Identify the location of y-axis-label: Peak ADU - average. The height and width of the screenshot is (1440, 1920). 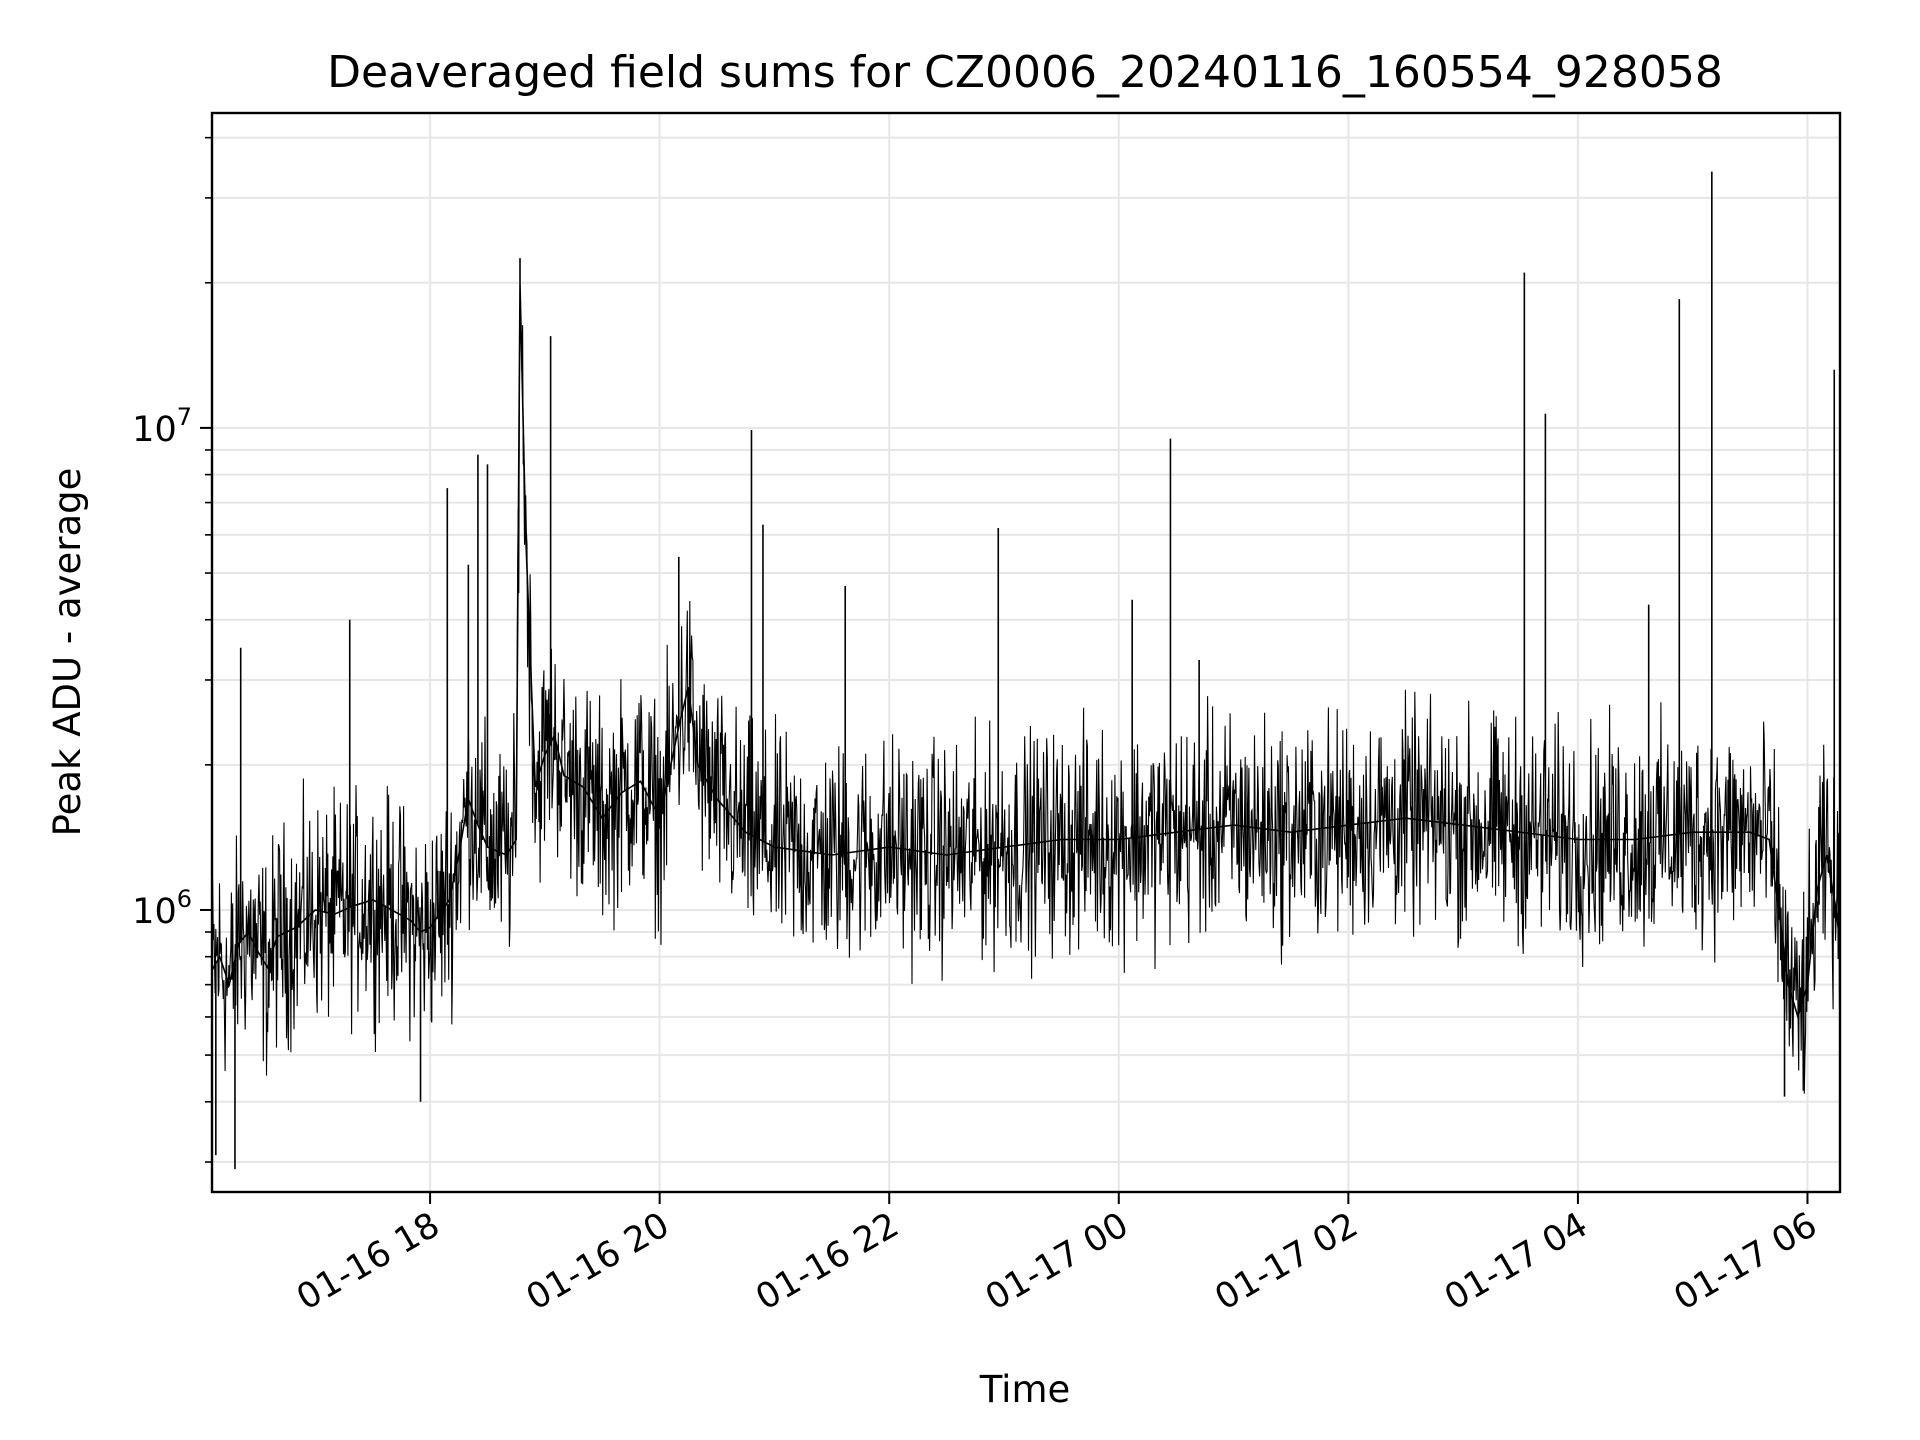
(67, 652).